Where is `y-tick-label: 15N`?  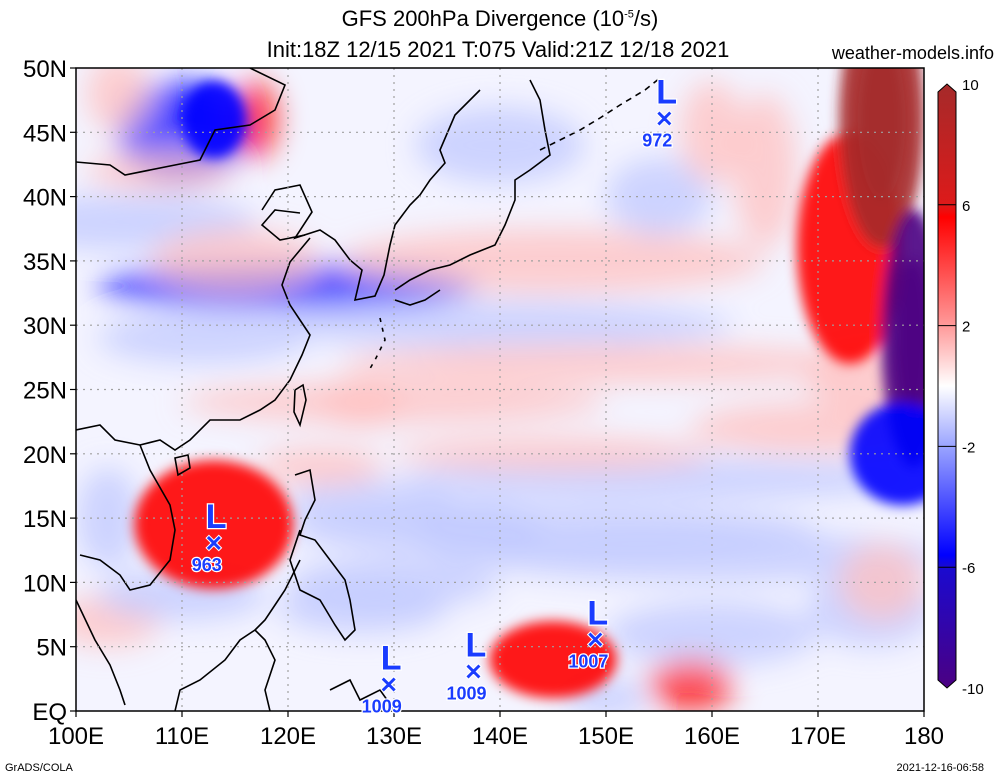 y-tick-label: 15N is located at coordinates (45, 519).